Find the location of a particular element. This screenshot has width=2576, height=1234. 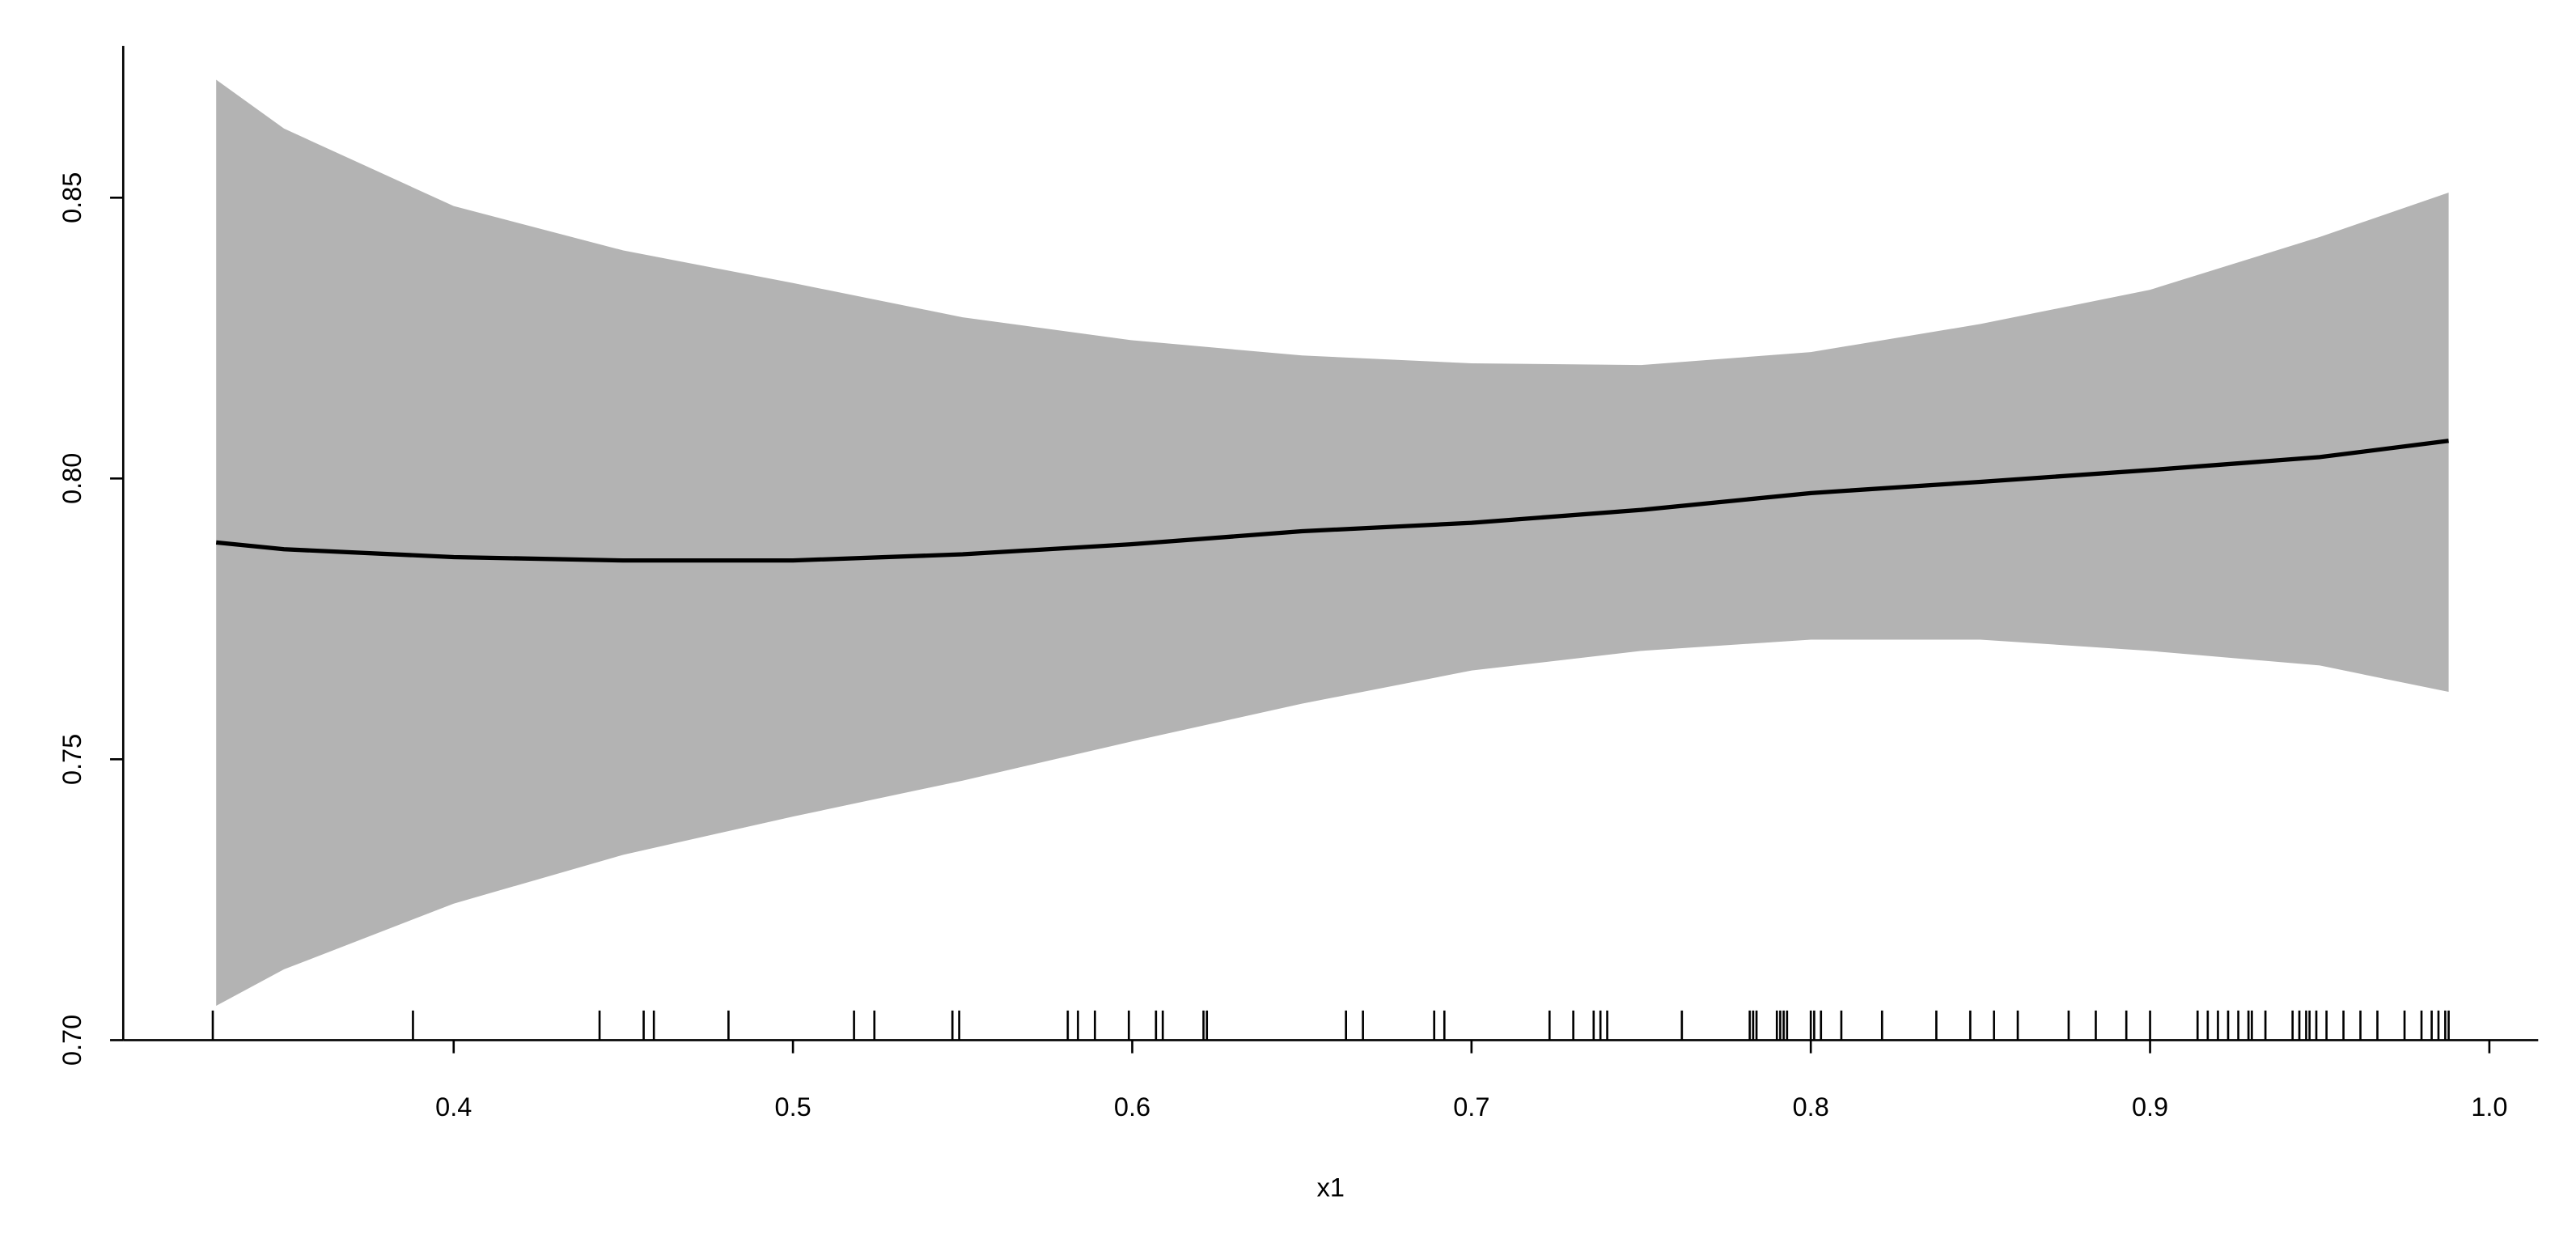

x-axis-label: x1 is located at coordinates (1331, 1187).